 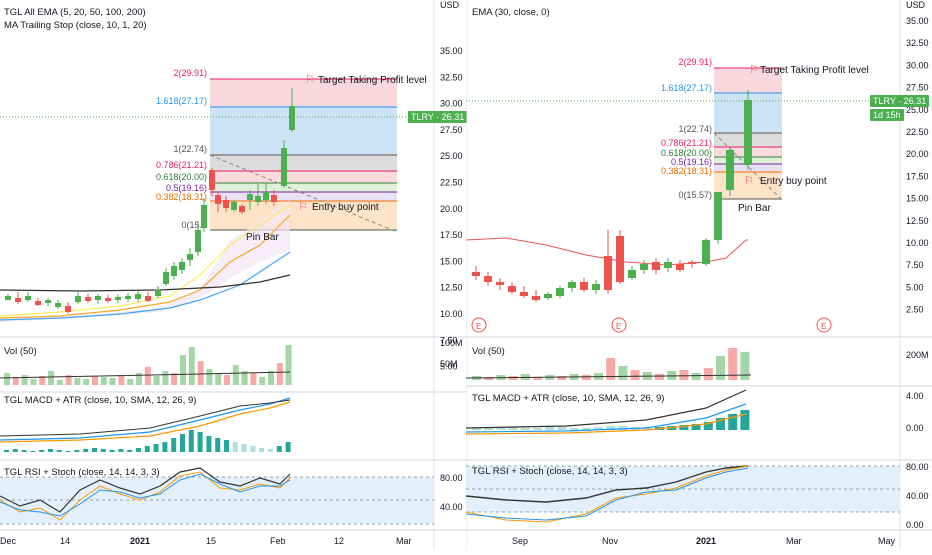 I want to click on price-tick-label: 32.50, so click(x=917, y=43).